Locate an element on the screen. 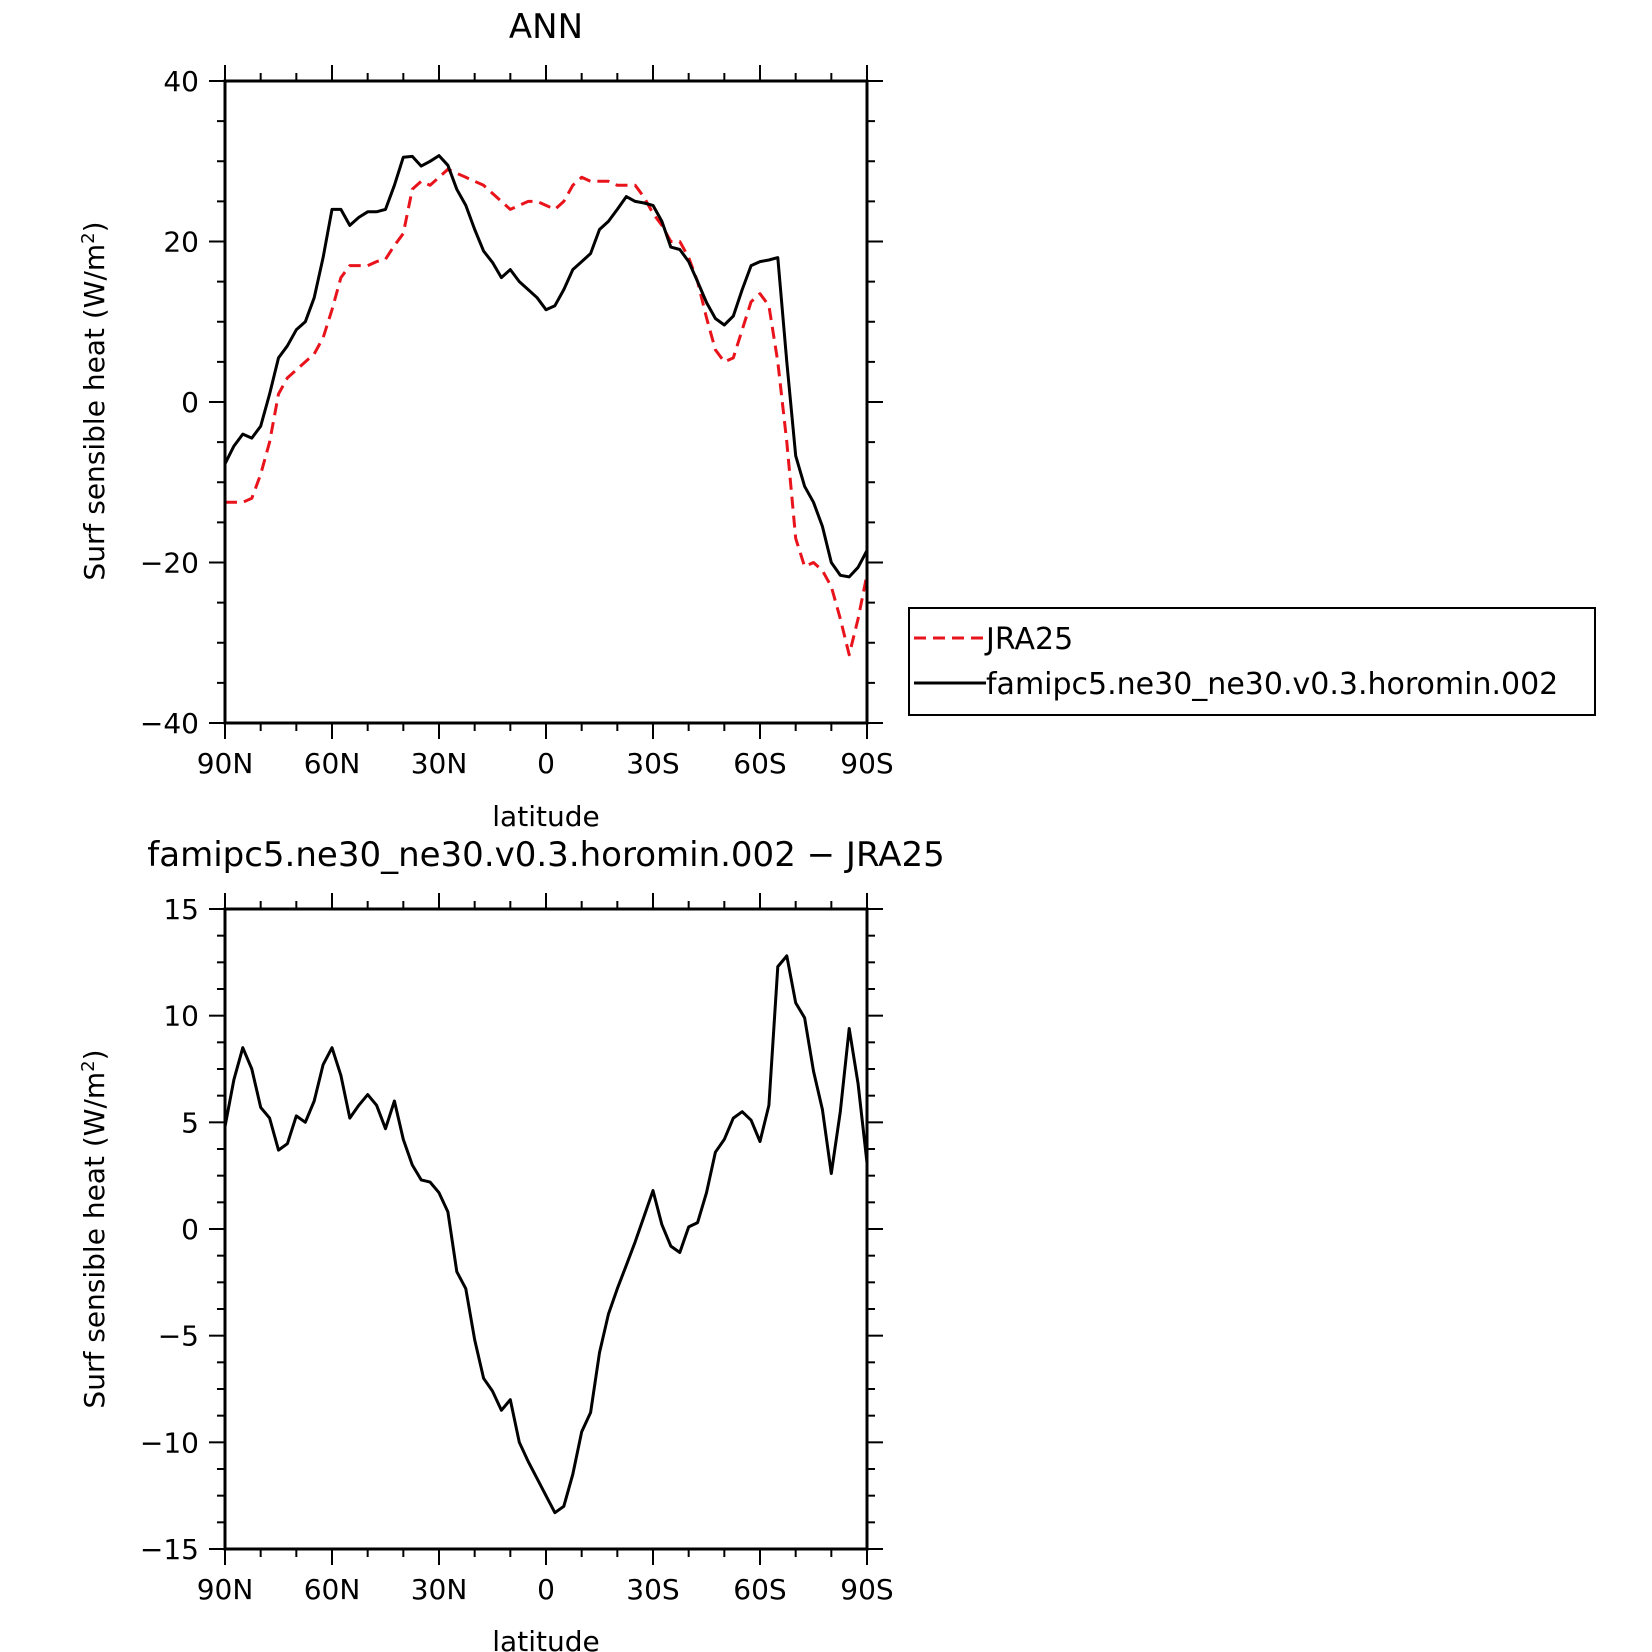 Image resolution: width=1652 pixels, height=1652 pixels. y-tick-label: −5 is located at coordinates (178, 1336).